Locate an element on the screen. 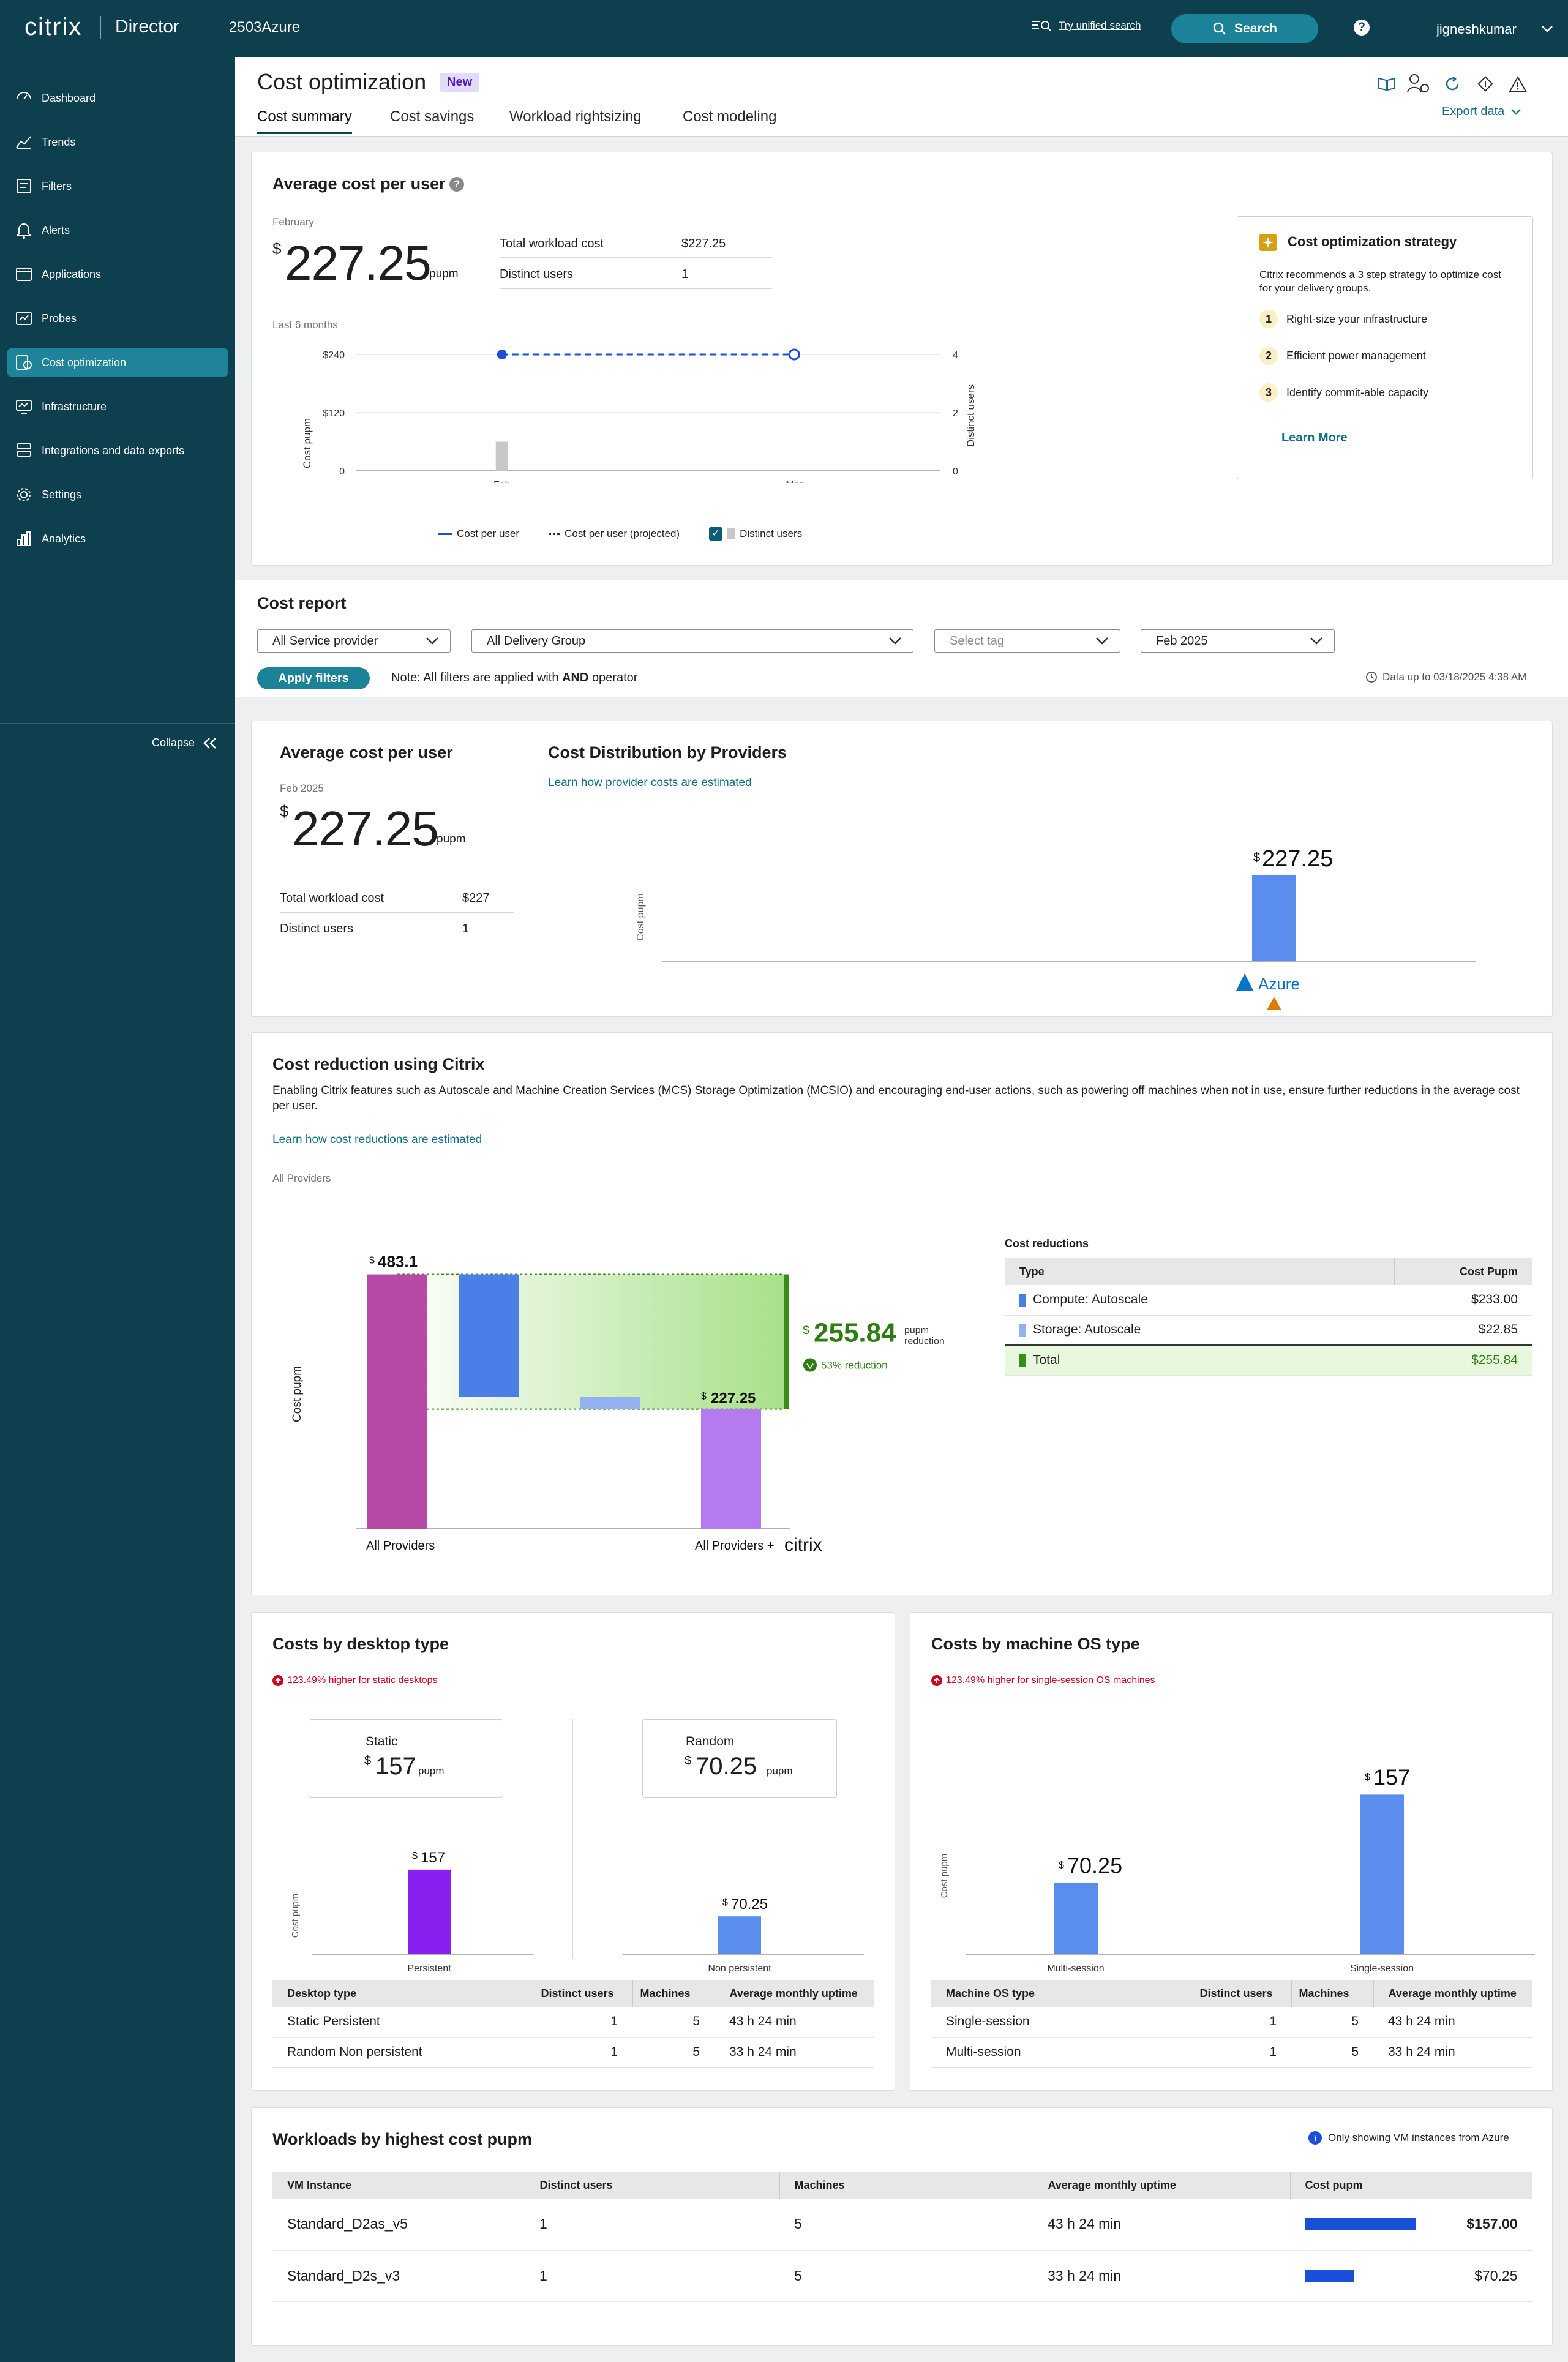  book-icon is located at coordinates (1387, 84).